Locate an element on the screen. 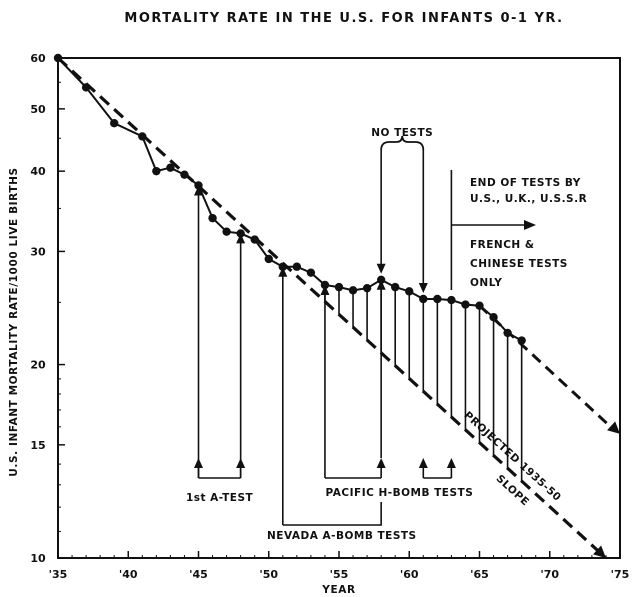  end-of-tests-arrowhead is located at coordinates (530, 225).